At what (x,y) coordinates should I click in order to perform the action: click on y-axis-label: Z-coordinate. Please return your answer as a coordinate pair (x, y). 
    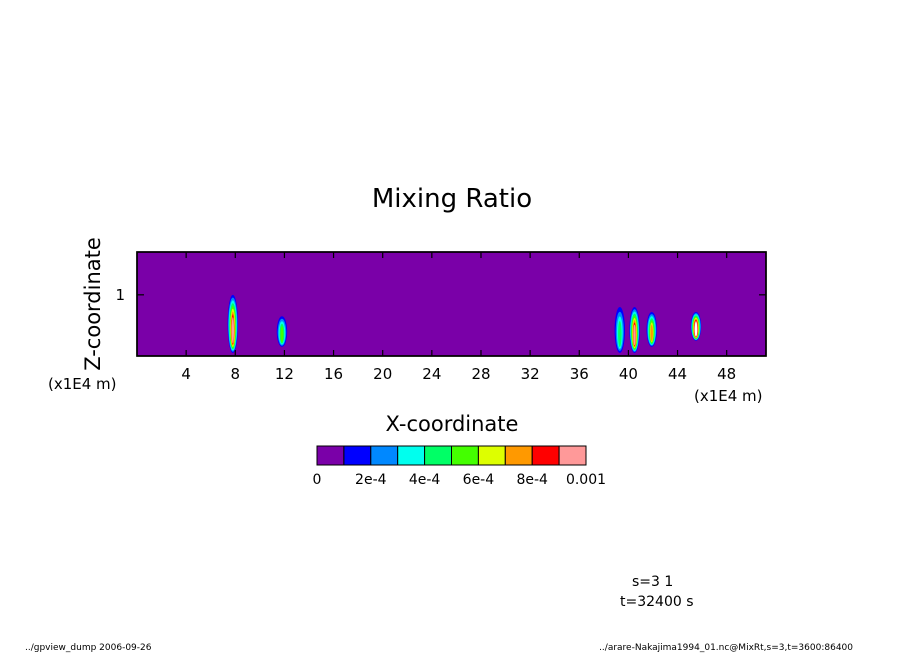
    Looking at the image, I should click on (93, 304).